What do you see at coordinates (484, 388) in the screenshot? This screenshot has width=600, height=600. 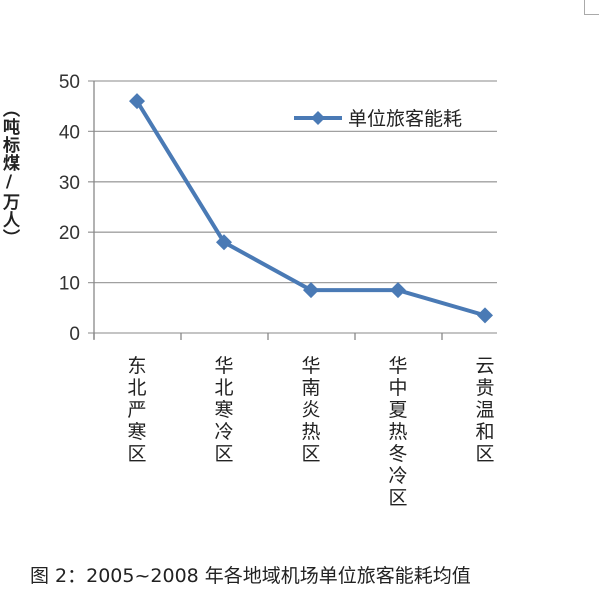 I see `x-tick-label: 贵` at bounding box center [484, 388].